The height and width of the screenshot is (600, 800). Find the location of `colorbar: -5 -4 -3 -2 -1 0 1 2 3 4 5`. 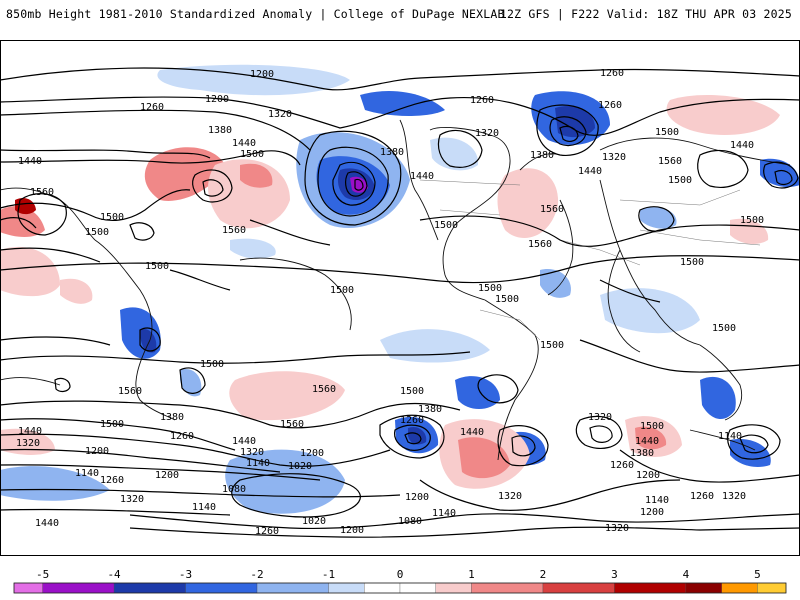

colorbar: -5 -4 -3 -2 -1 0 1 2 3 4 5 is located at coordinates (400, 584).